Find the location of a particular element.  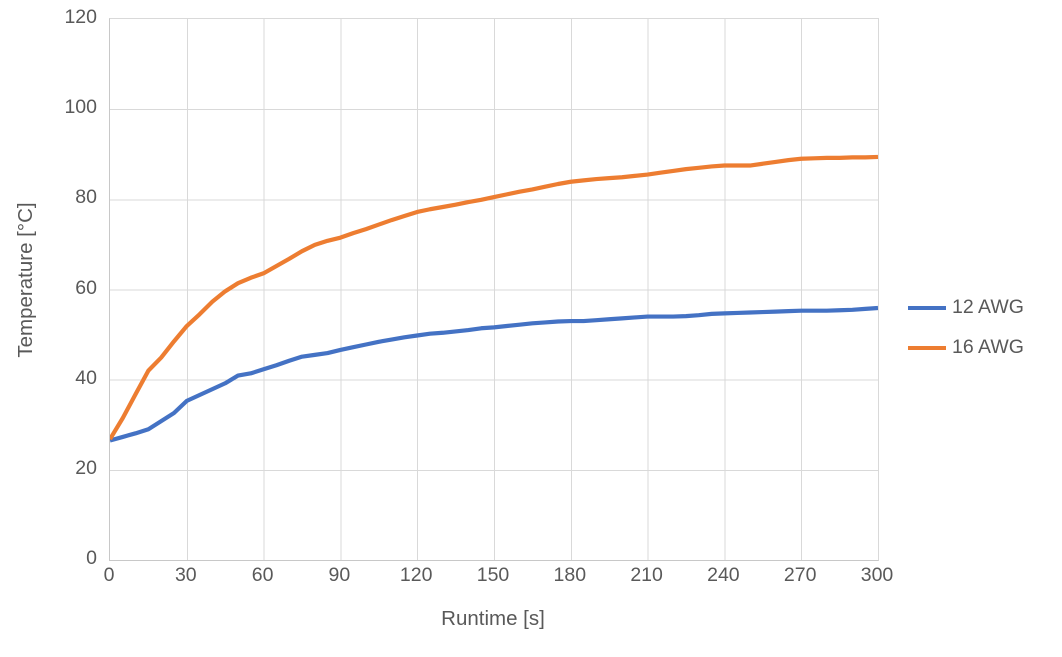

legend-item: 12 AWG is located at coordinates (983, 308).